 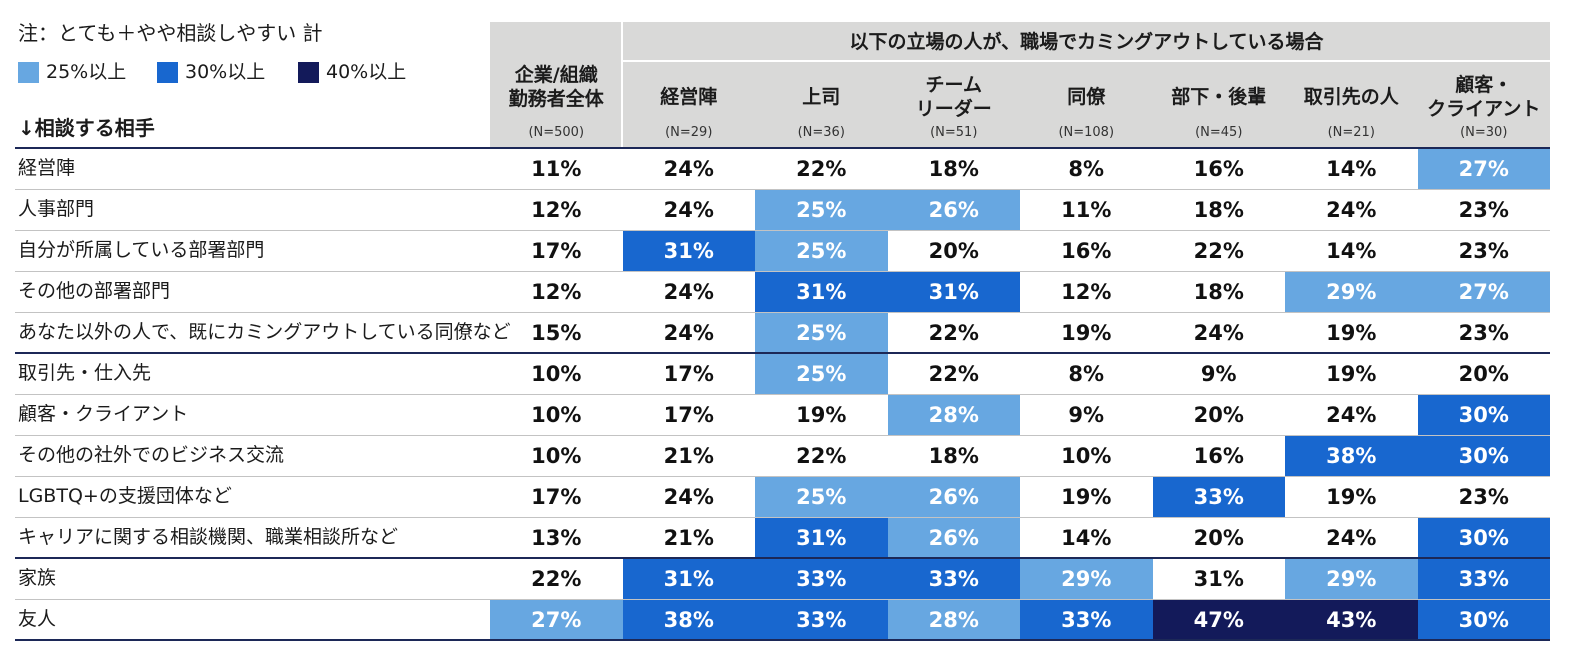 I want to click on table-row: その他の部署部門 12% 24% 31% 31% 12% 18% 29% 27%, so click(x=785, y=291).